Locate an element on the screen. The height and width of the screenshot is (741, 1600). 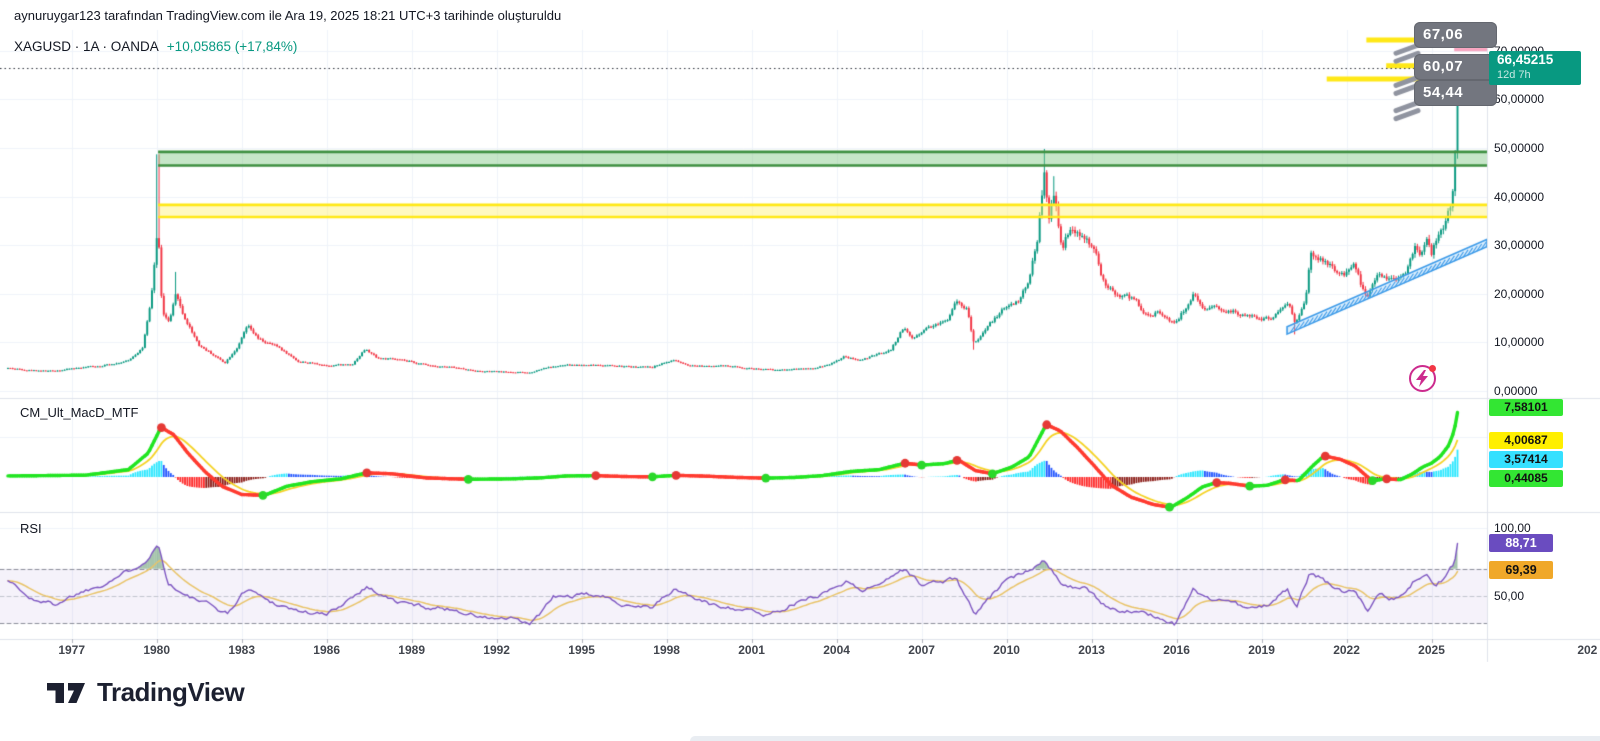
price-axis-tick: 40,00000 is located at coordinates (1519, 196).